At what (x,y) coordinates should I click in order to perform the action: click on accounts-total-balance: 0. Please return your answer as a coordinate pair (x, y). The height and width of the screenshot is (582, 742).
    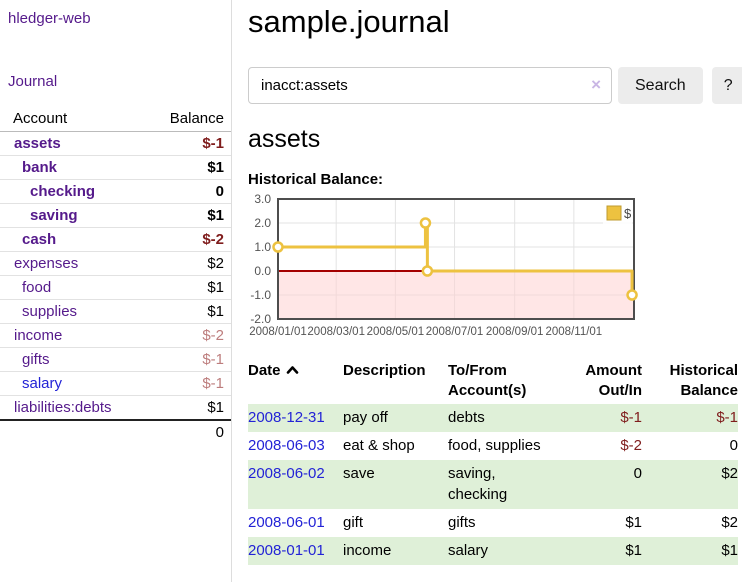
    Looking at the image, I should click on (190, 431).